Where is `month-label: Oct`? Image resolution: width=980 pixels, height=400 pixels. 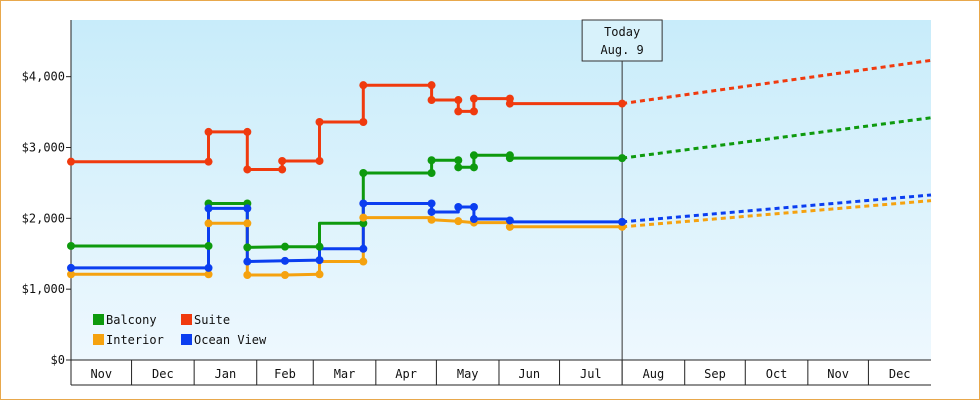
month-label: Oct is located at coordinates (777, 374).